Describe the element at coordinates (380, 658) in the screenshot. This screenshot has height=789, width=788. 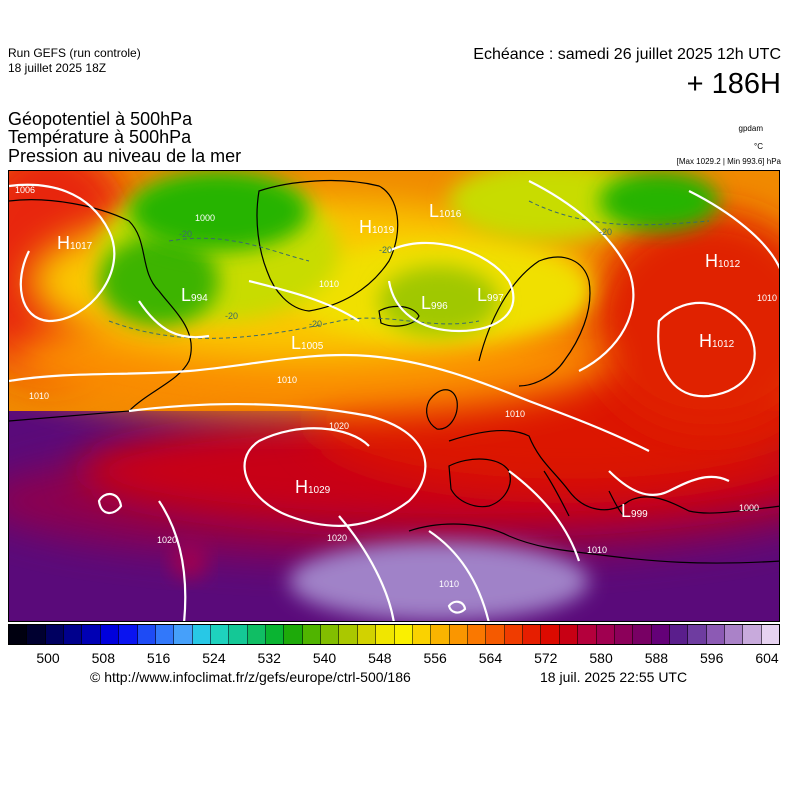
I see `colorbar-tick-label: 548` at that location.